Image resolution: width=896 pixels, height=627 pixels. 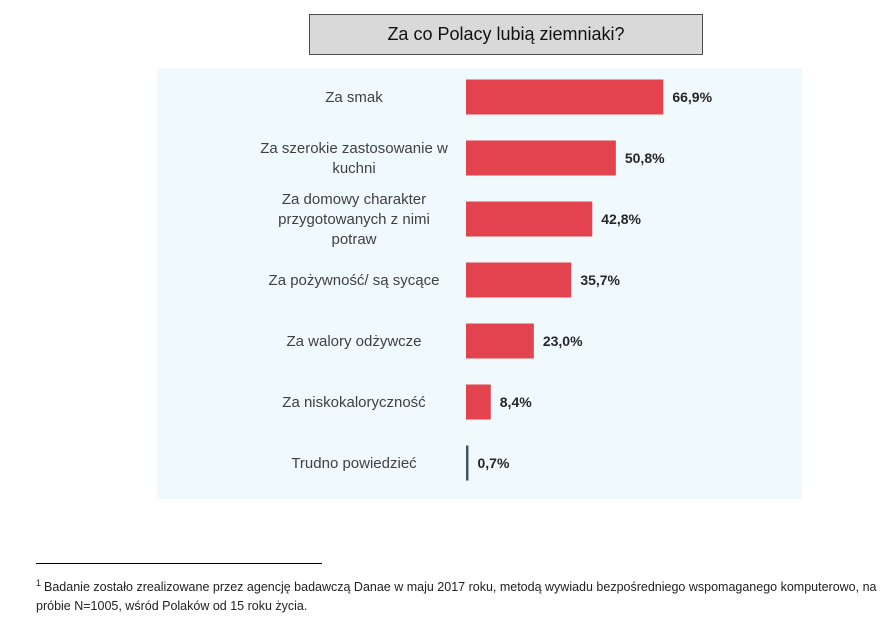 What do you see at coordinates (621, 219) in the screenshot?
I see `value-label-2: 42,8%` at bounding box center [621, 219].